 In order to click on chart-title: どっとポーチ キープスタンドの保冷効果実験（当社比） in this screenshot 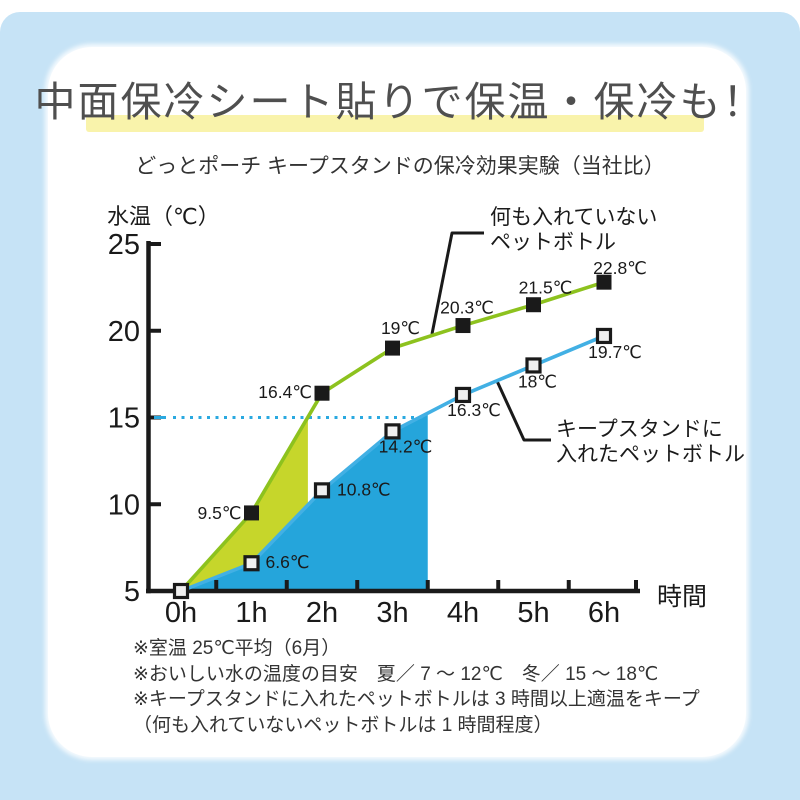, I will do `click(400, 166)`.